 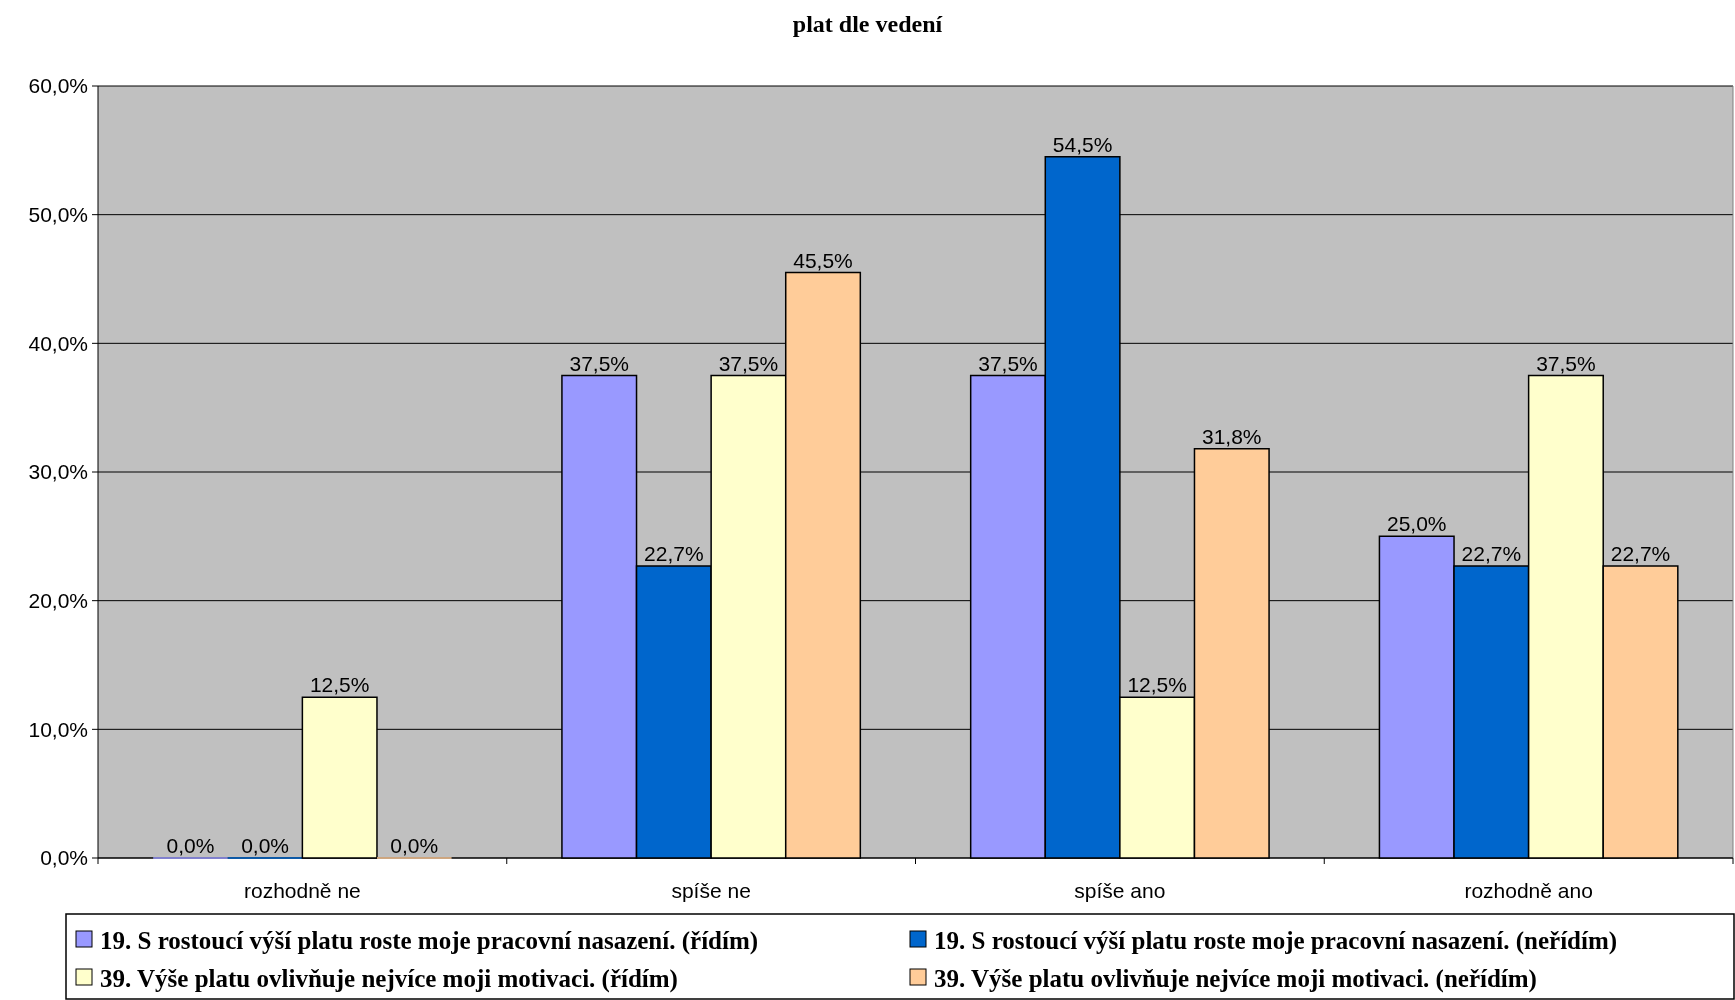 What do you see at coordinates (711, 890) in the screenshot?
I see `x-tick-label: spíše ne` at bounding box center [711, 890].